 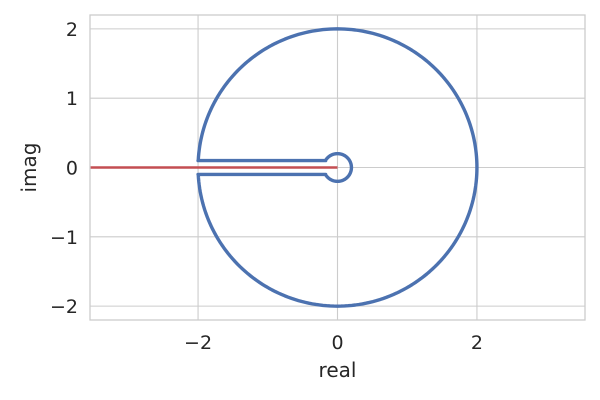 What do you see at coordinates (338, 370) in the screenshot?
I see `x-axis-label: real` at bounding box center [338, 370].